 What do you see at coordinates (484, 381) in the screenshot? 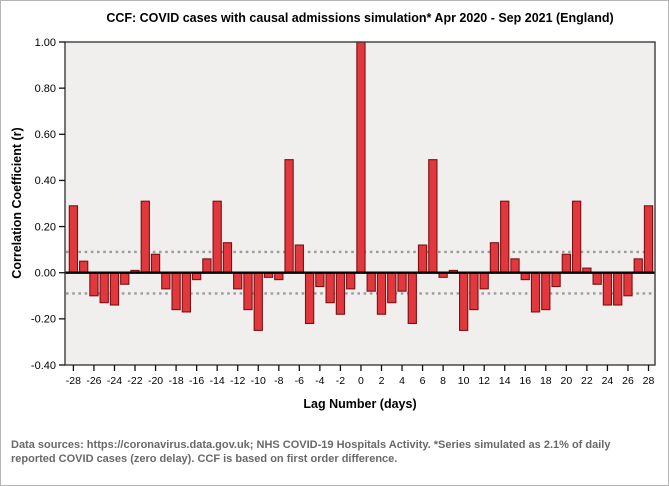
I see `x-tick-label: 12` at bounding box center [484, 381].